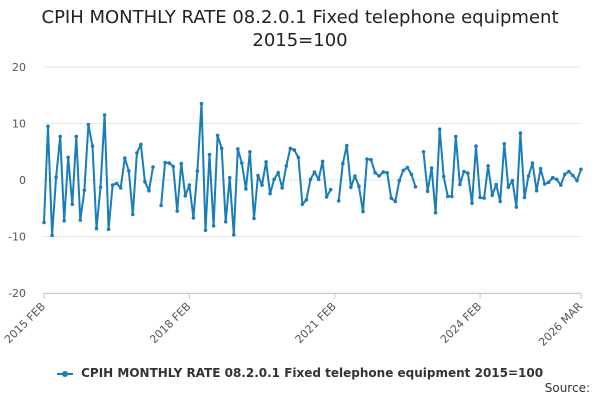  What do you see at coordinates (300, 40) in the screenshot?
I see `chart-title-line-2: 2015=100` at bounding box center [300, 40].